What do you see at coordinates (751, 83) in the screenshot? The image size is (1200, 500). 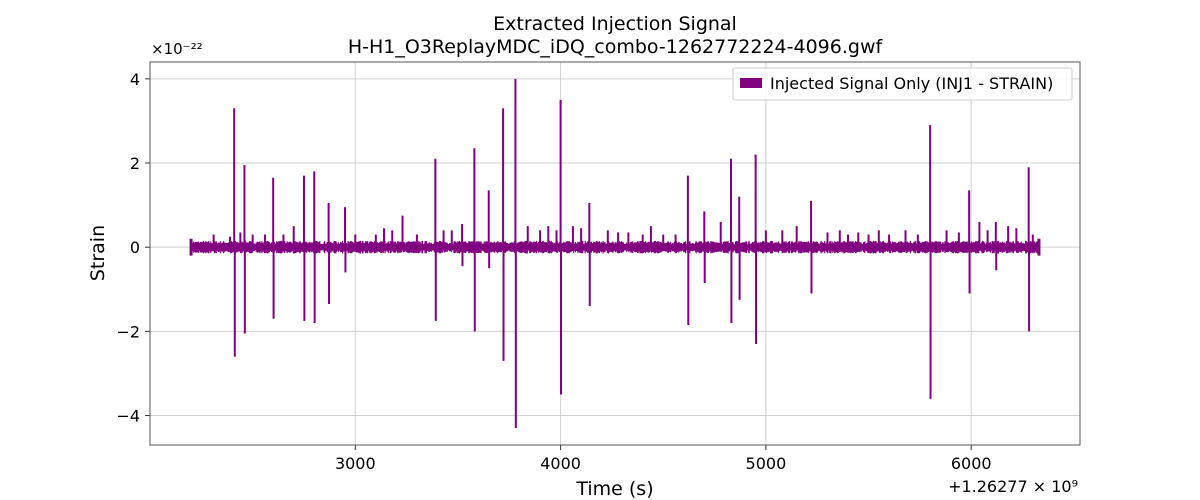 I see `legend-swatch` at bounding box center [751, 83].